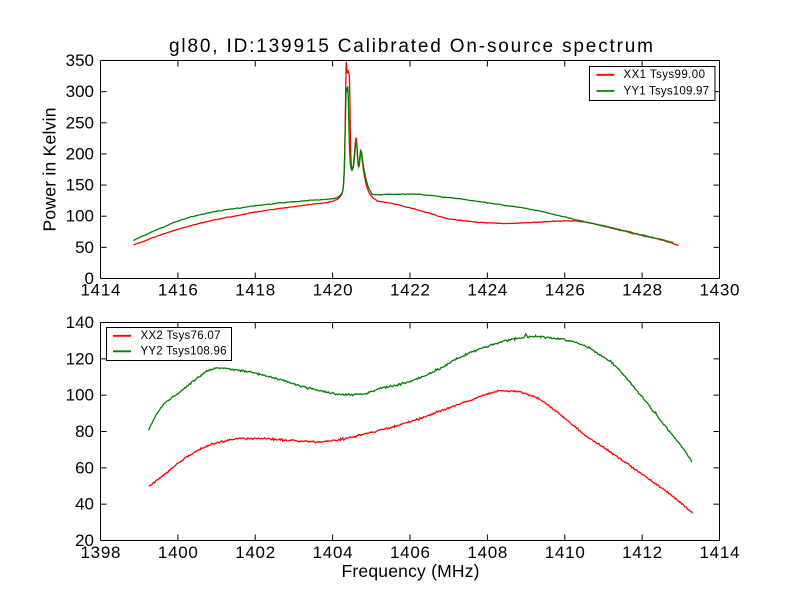 This screenshot has width=800, height=600. What do you see at coordinates (255, 552) in the screenshot?
I see `svg-text: 1402` at bounding box center [255, 552].